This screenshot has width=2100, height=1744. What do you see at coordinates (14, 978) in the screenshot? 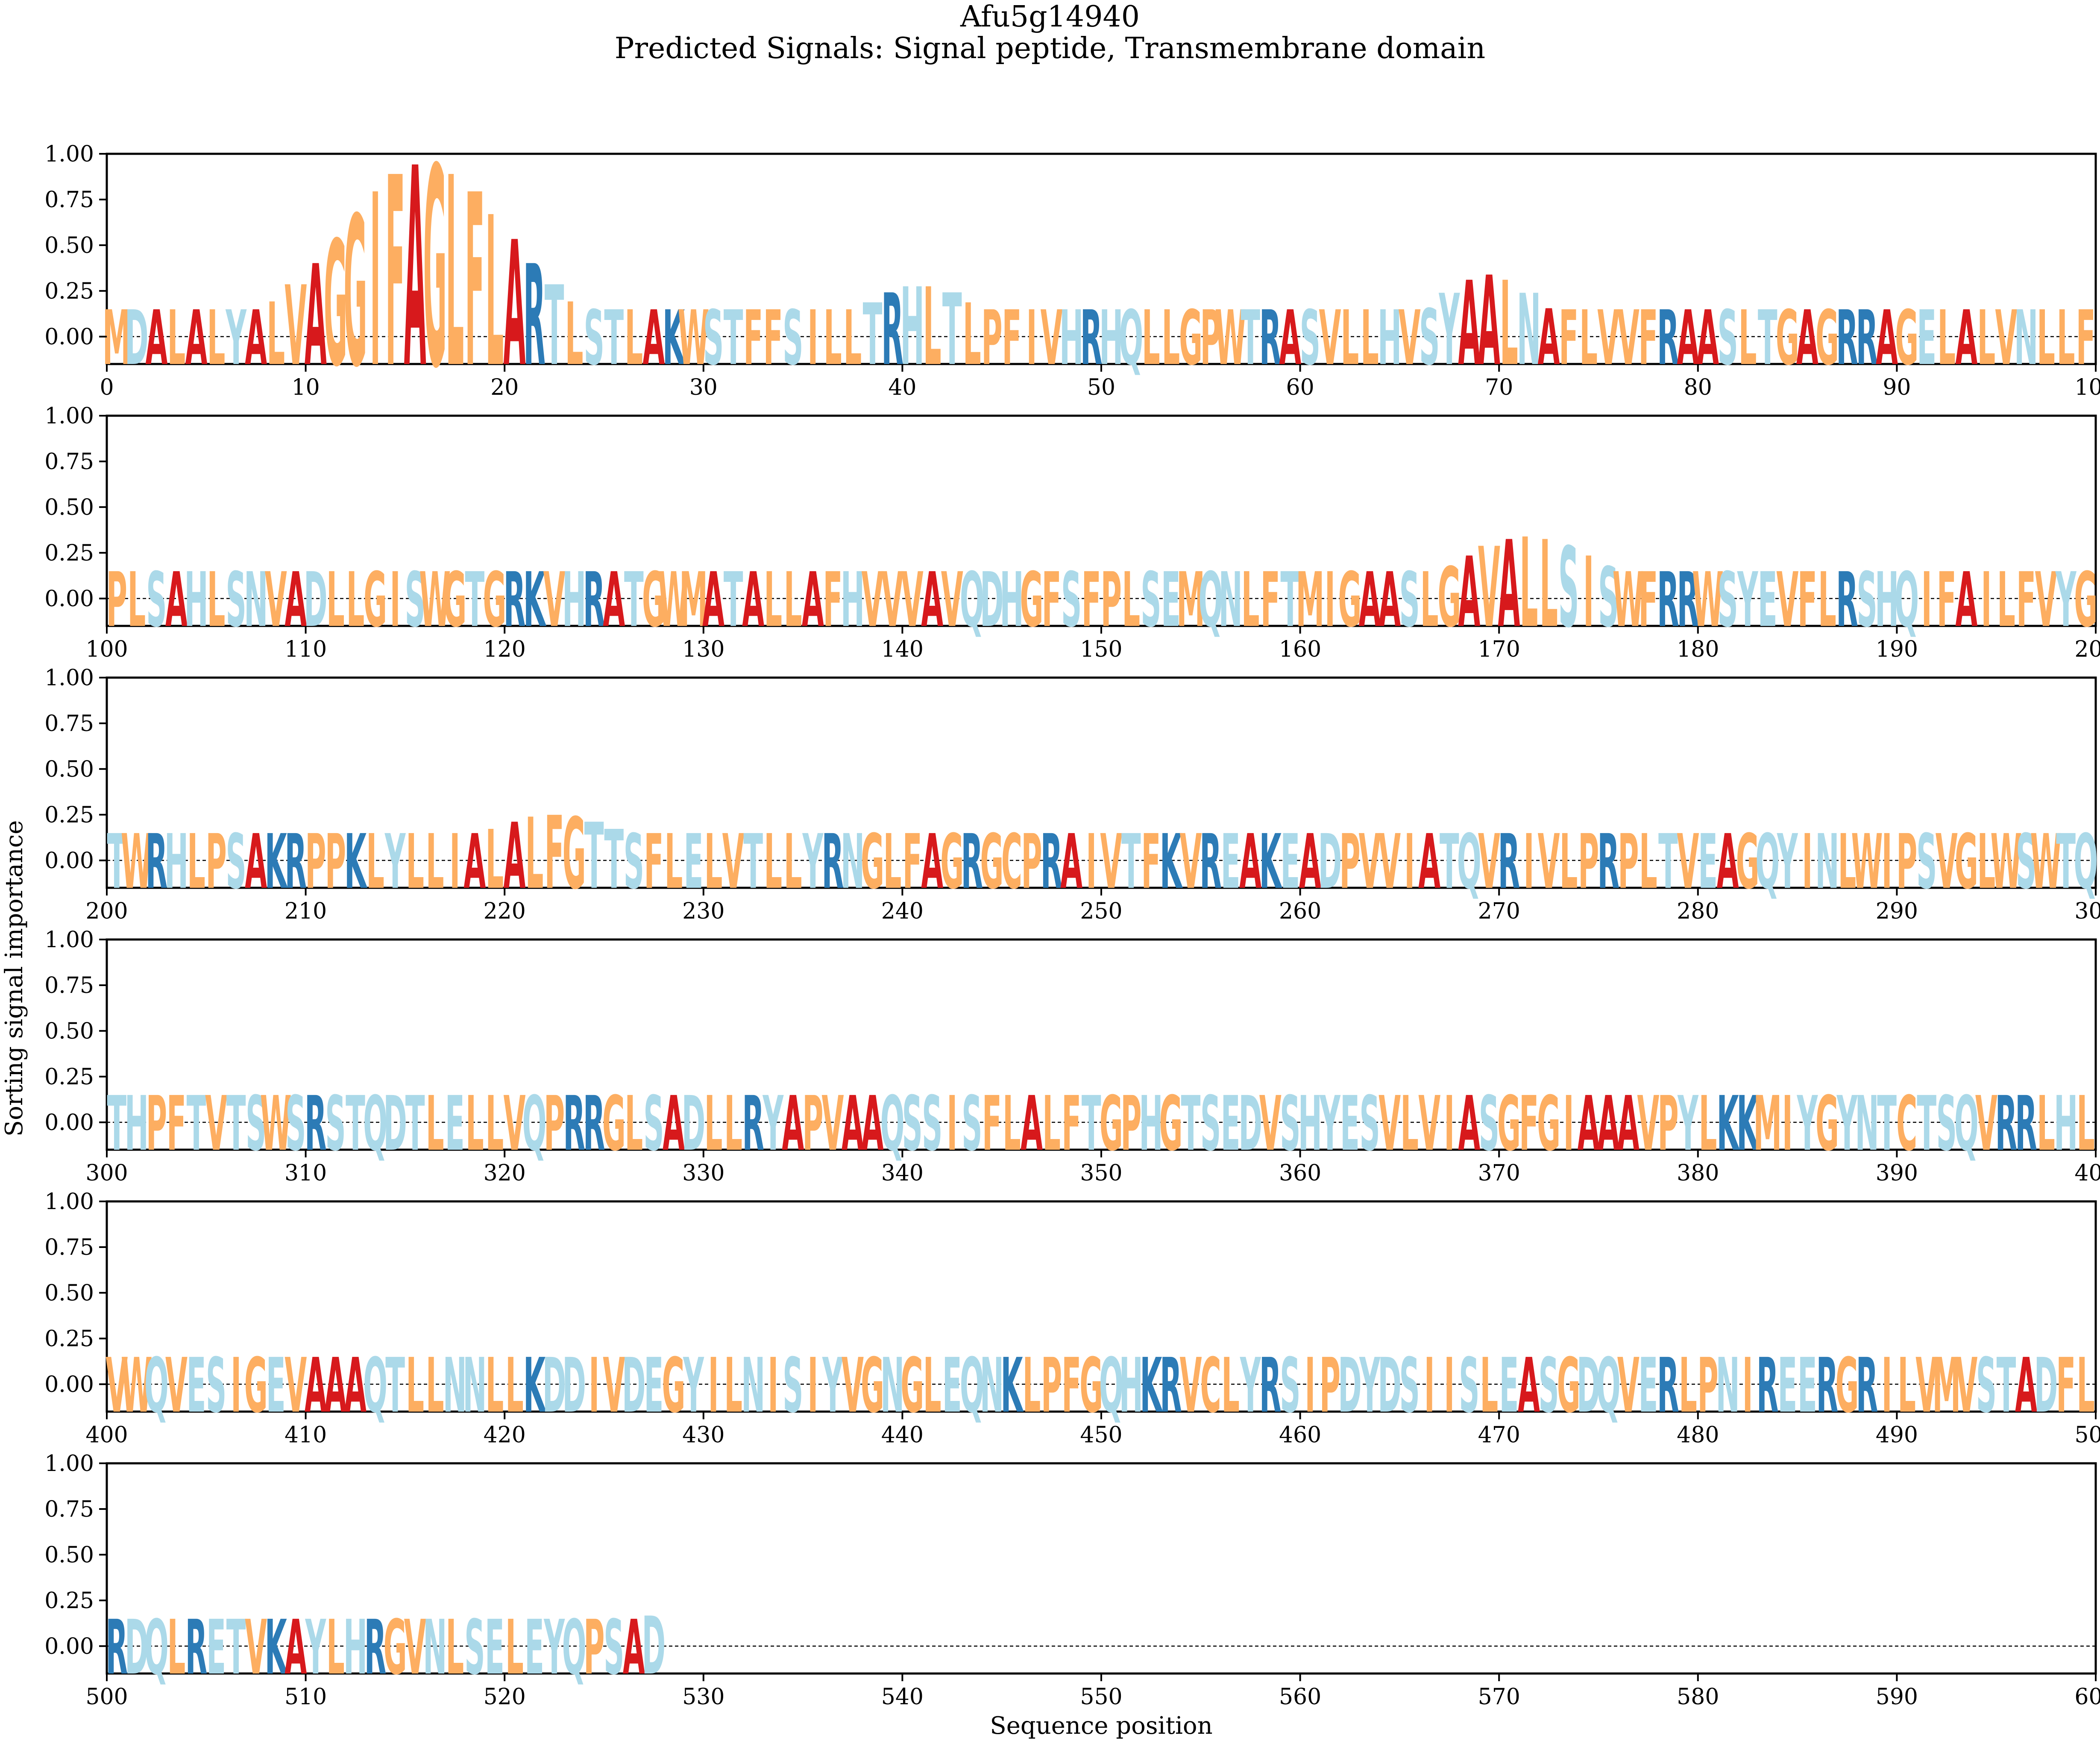
I see `y-axis-label: Sorting signal importance` at bounding box center [14, 978].